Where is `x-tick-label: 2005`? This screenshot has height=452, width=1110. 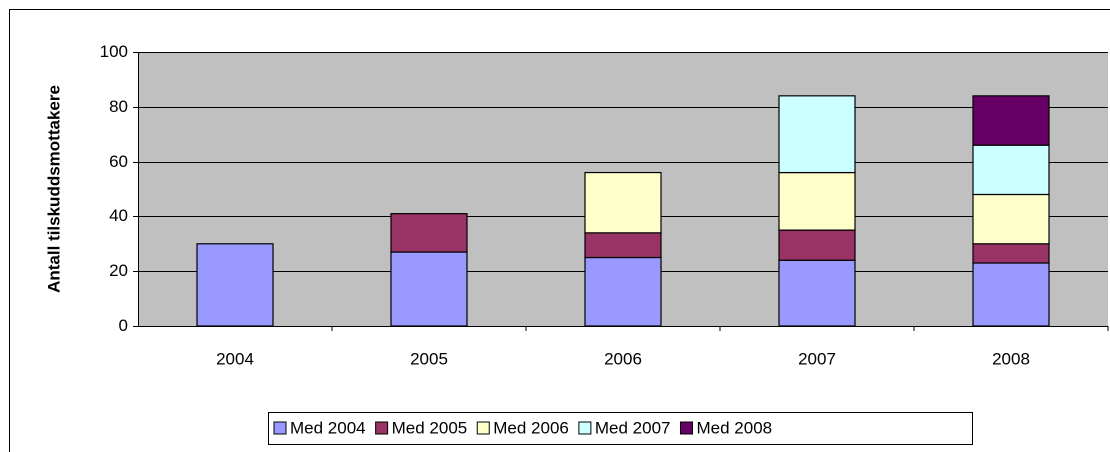 x-tick-label: 2005 is located at coordinates (429, 358).